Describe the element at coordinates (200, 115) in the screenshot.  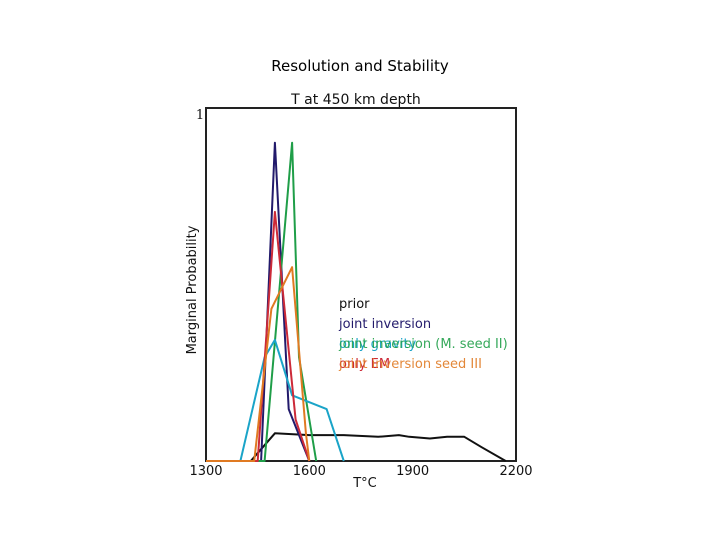
I see `y-tick-label: 1` at that location.